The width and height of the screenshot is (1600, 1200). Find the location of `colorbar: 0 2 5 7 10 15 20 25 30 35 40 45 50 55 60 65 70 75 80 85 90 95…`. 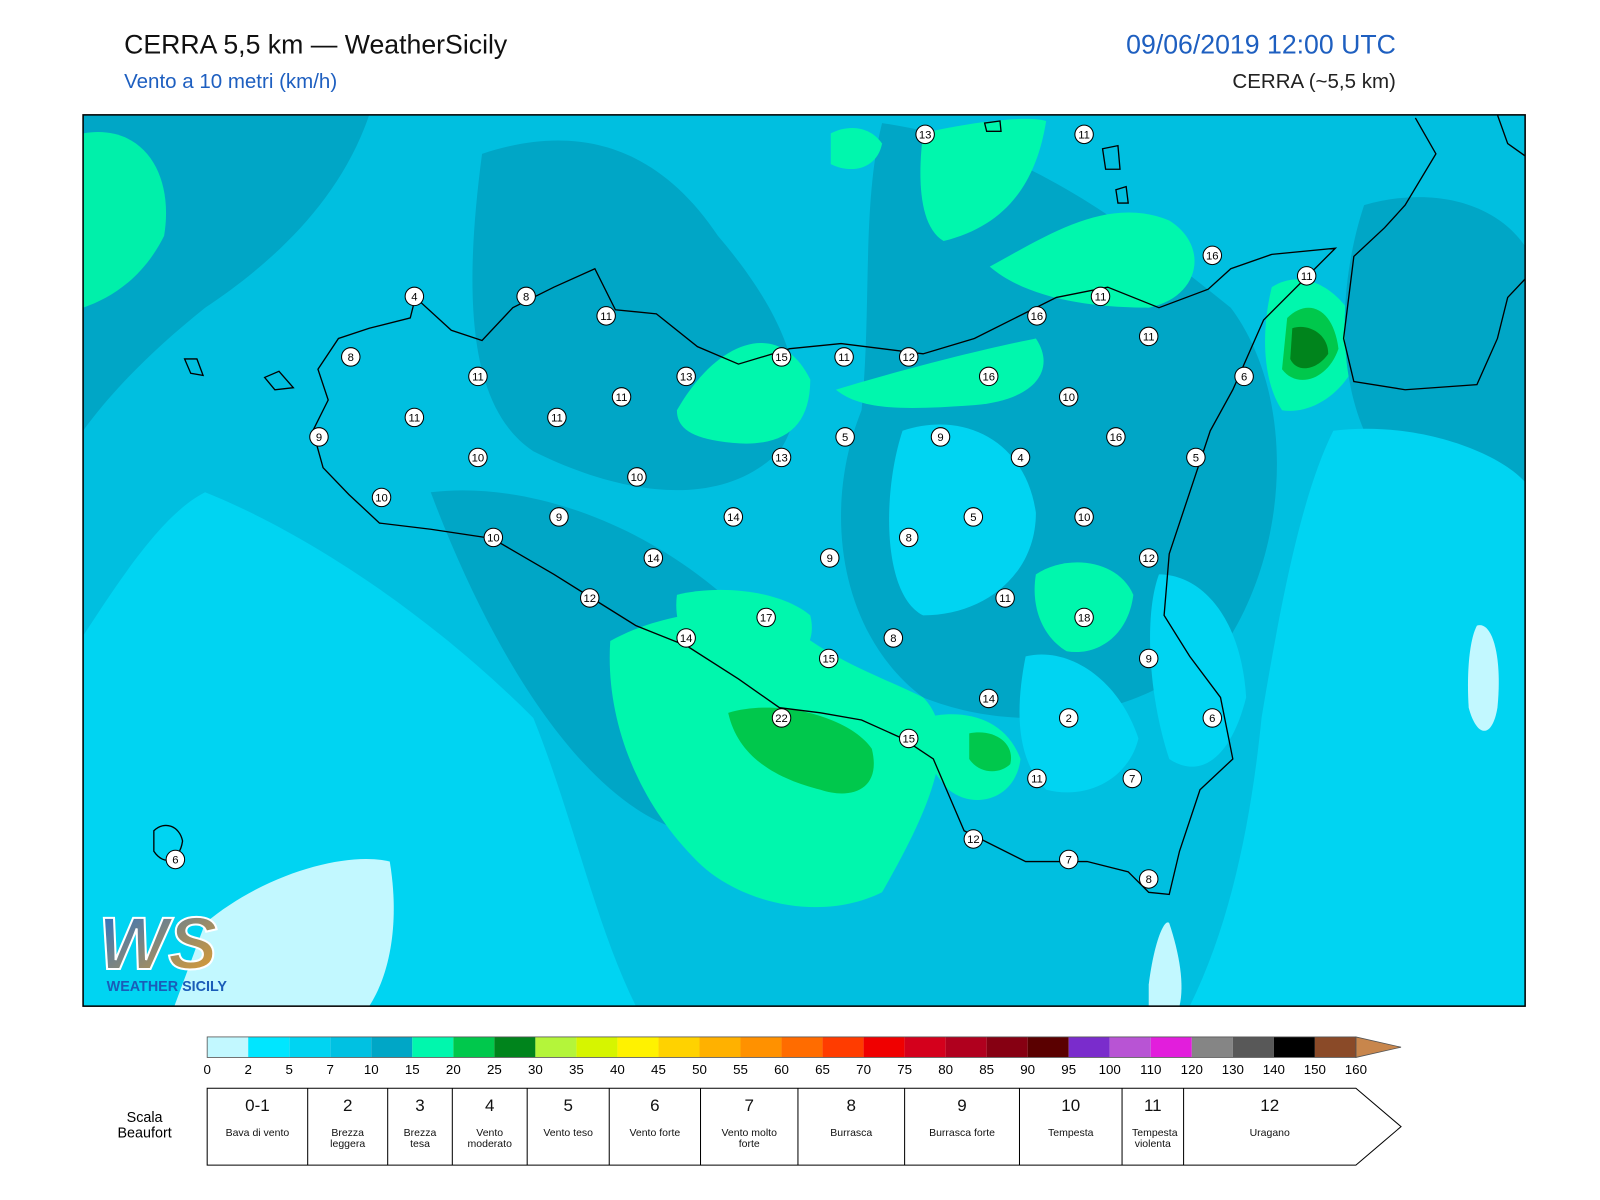

colorbar: 0 2 5 7 10 15 20 25 30 35 40 45 50 55 60 65 70 75 80 85 90 95… is located at coordinates (802, 1056).